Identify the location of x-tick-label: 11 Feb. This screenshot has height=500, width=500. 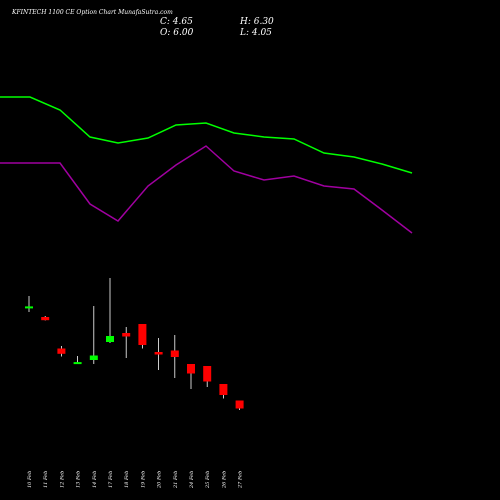
(46, 479).